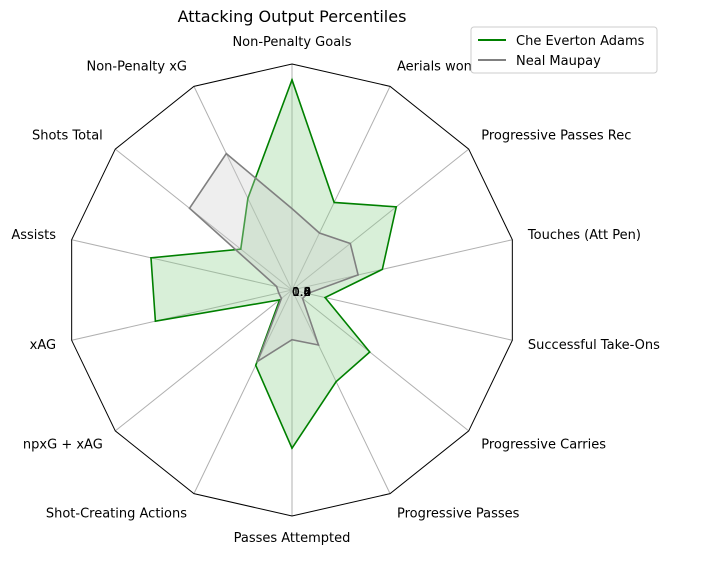 Image resolution: width=706 pixels, height=568 pixels. I want to click on category-label: Progressive Carries, so click(543, 445).